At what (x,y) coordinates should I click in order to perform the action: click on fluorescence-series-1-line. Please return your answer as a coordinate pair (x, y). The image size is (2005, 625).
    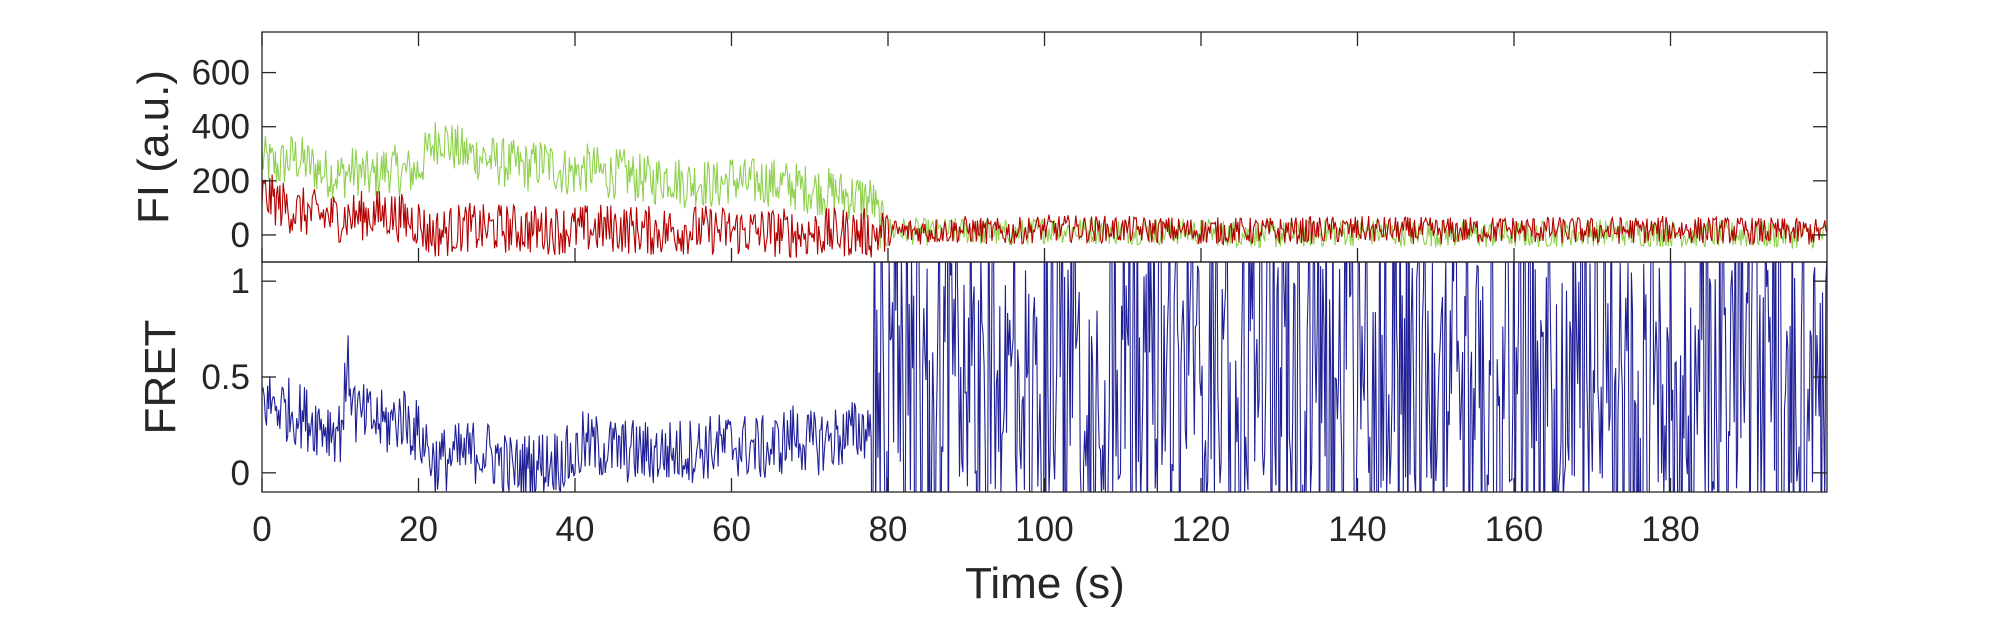
    Looking at the image, I should click on (1044, 216).